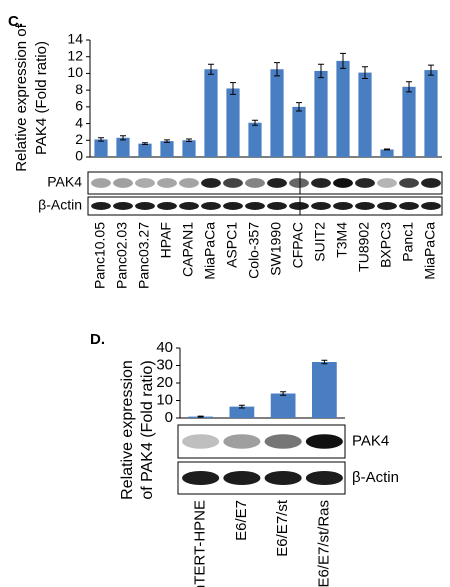 The image size is (450, 587). Describe the element at coordinates (188, 249) in the screenshot. I see `x-tick-label: CAPAN1` at that location.